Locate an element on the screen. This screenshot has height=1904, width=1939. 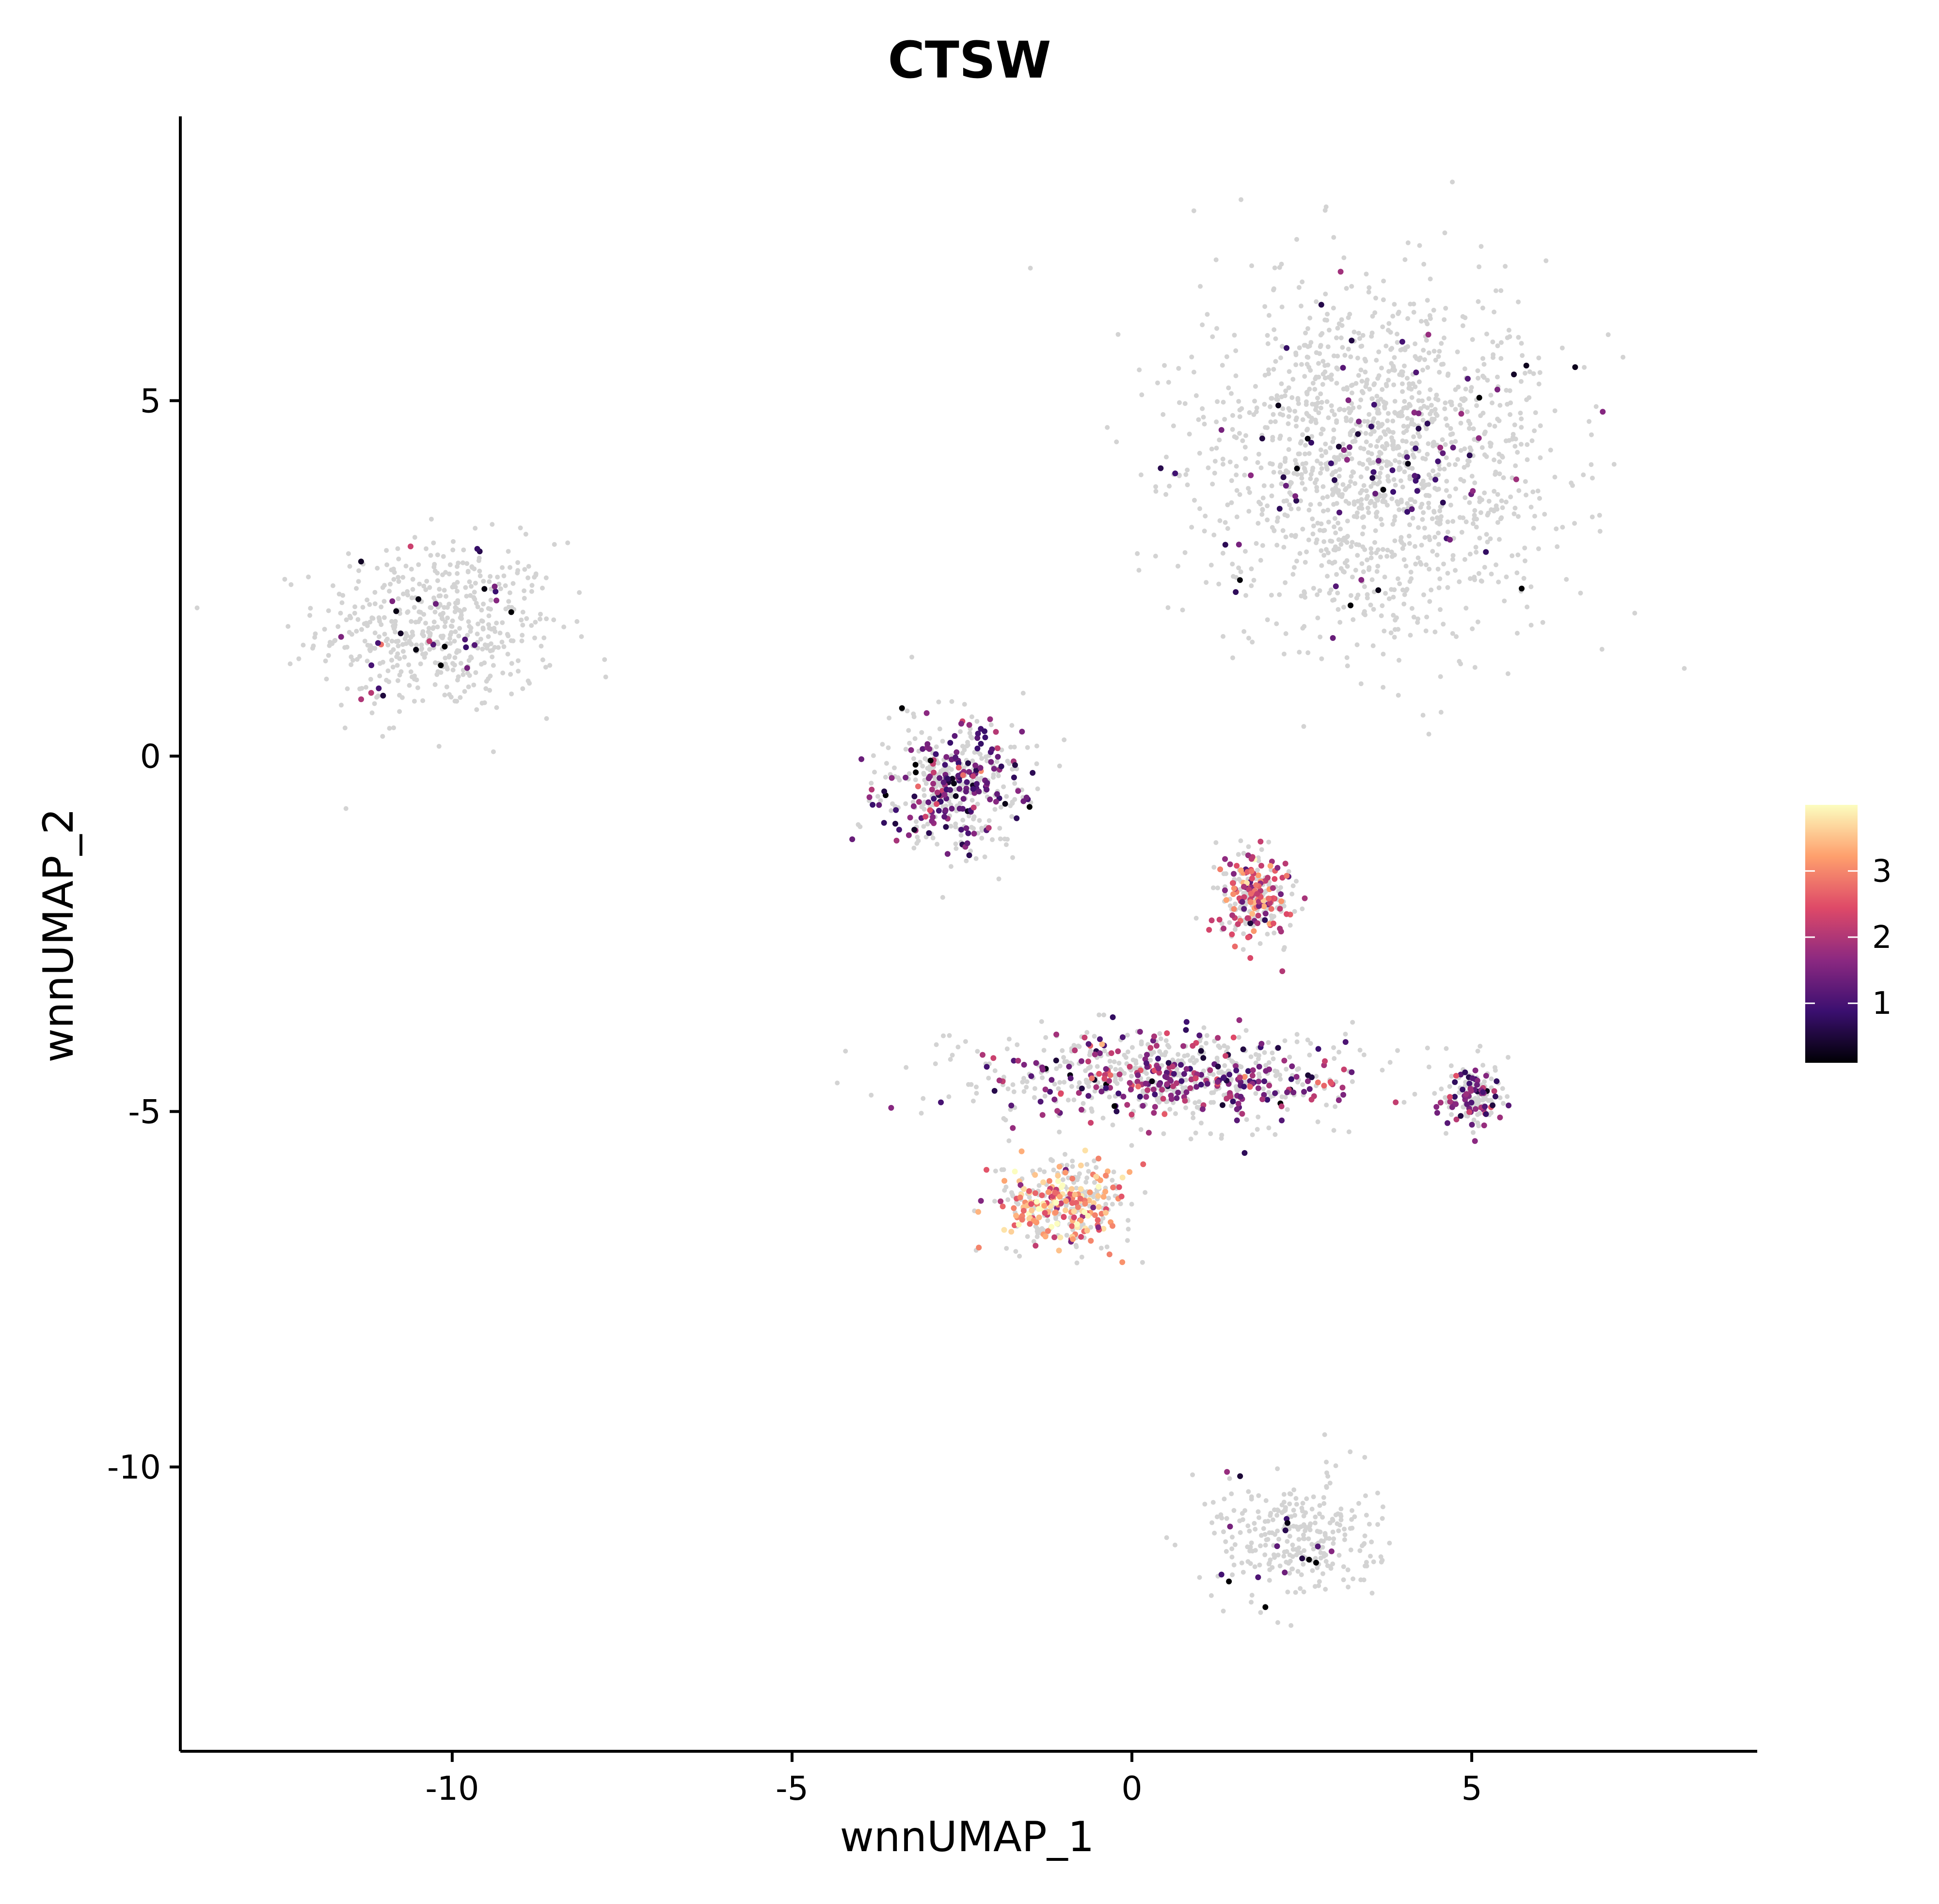
y-tick-label: 0 is located at coordinates (150, 756).